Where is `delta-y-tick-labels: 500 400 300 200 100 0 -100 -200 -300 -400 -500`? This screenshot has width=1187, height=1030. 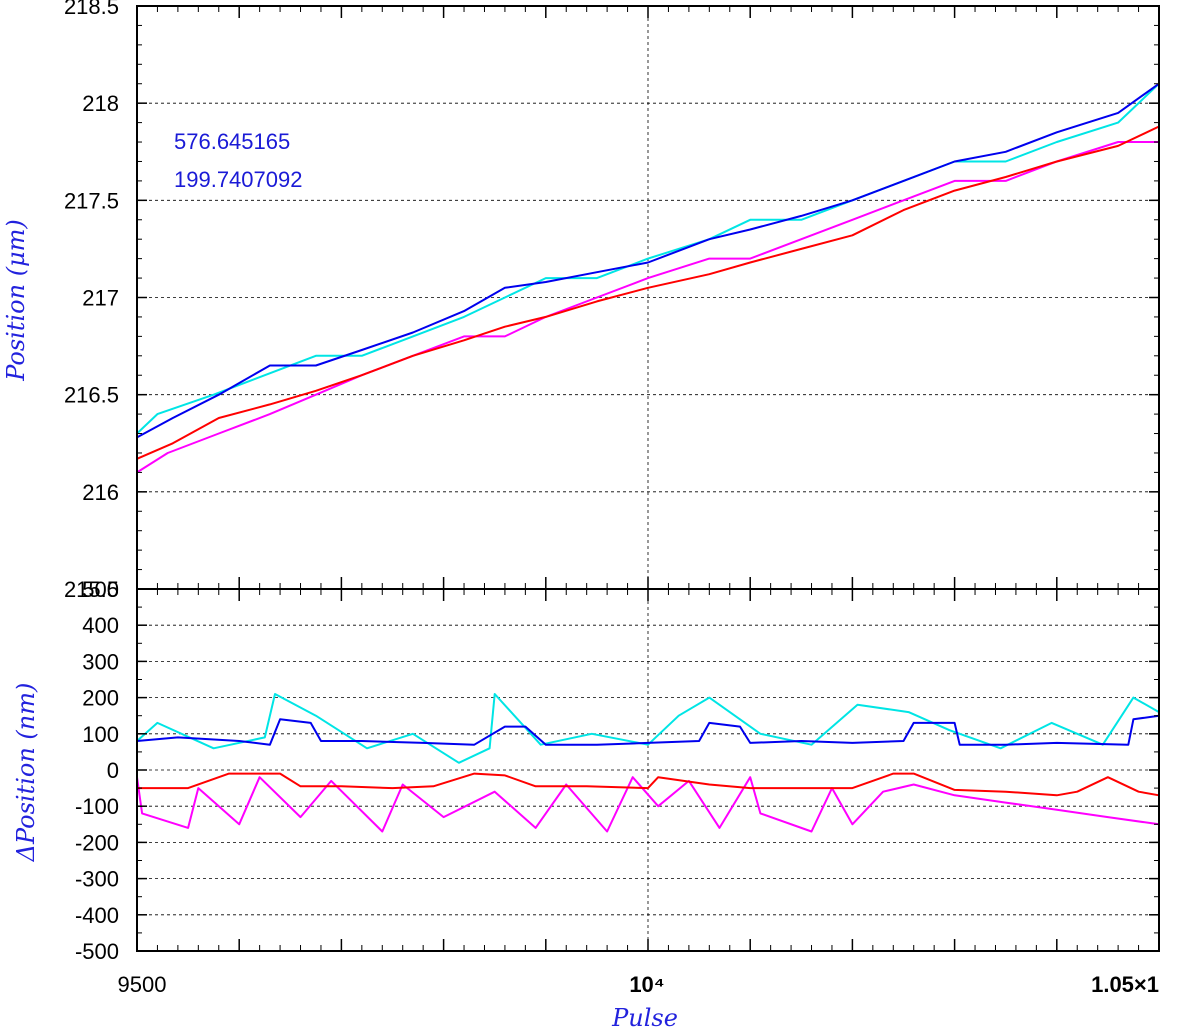 delta-y-tick-labels: 500 400 300 200 100 0 -100 -200 -300 -400 -500 is located at coordinates (97, 770).